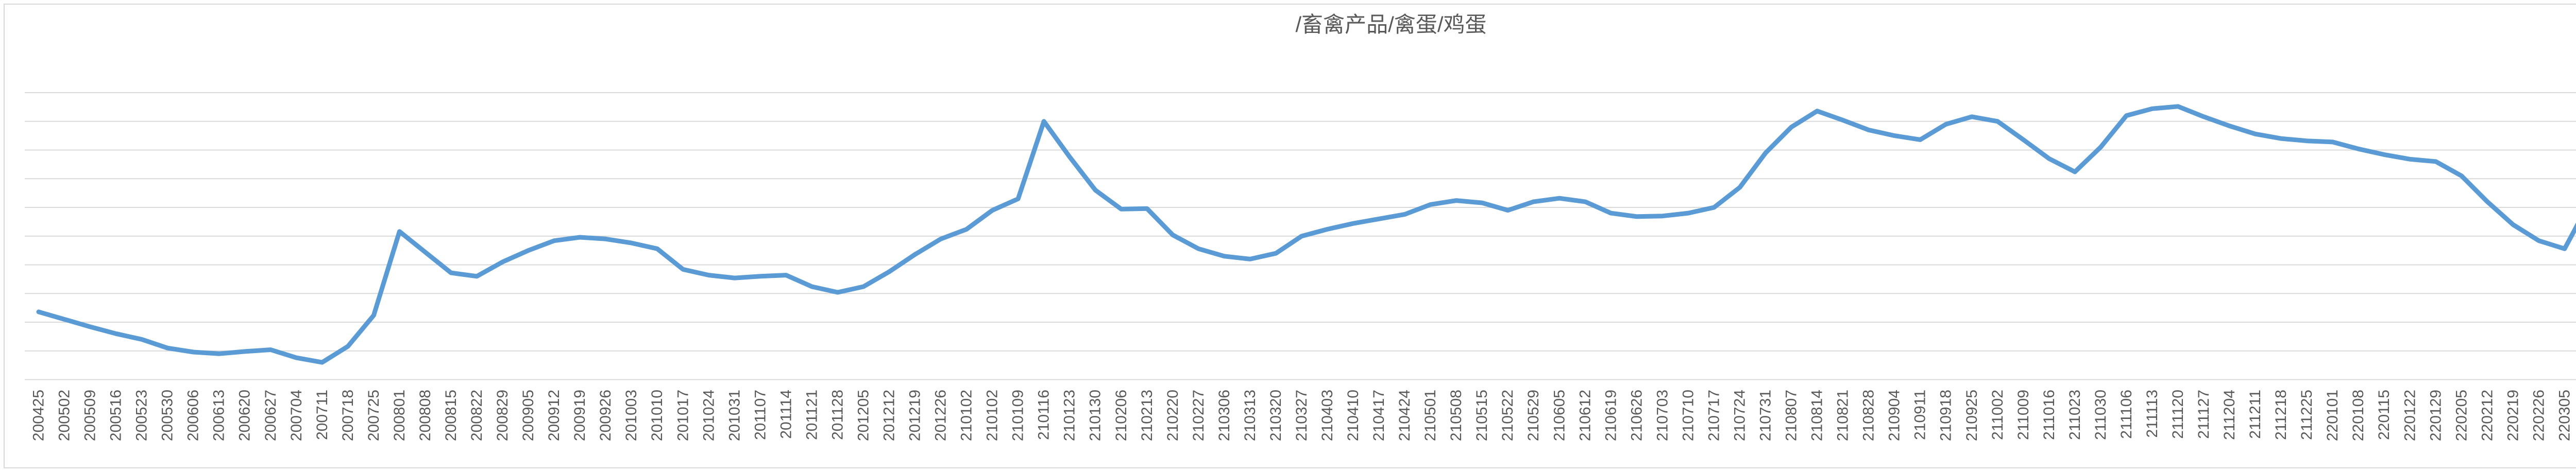 This screenshot has height=473, width=2576. What do you see at coordinates (811, 415) in the screenshot?
I see `x-tick-label-30-201121: 201121` at bounding box center [811, 415].